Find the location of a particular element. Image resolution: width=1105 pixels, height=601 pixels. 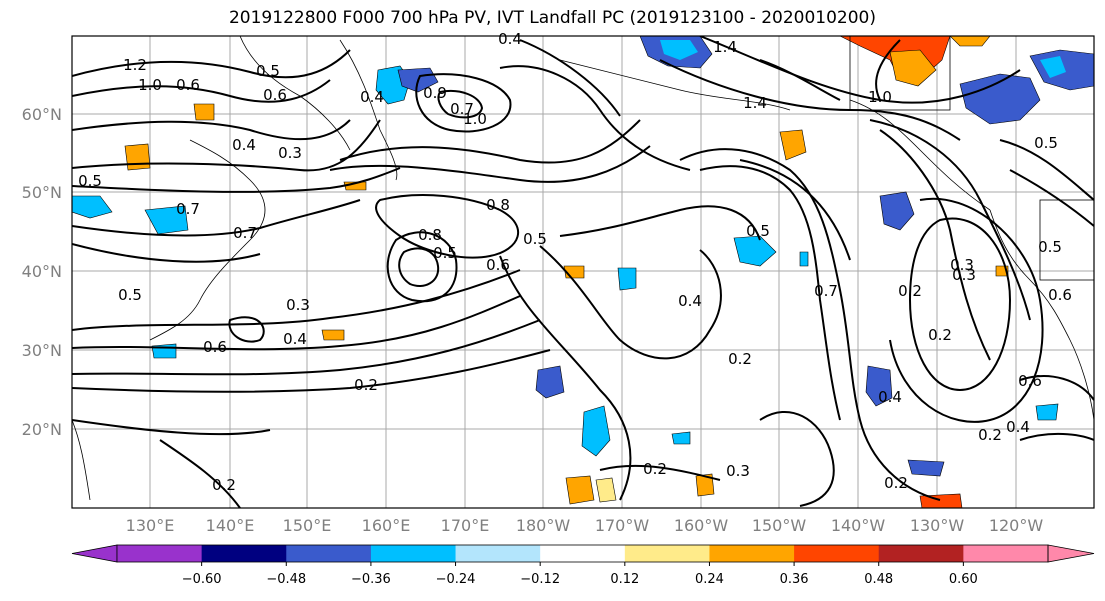

colorbar-tick-label: −0.60 is located at coordinates (202, 579).